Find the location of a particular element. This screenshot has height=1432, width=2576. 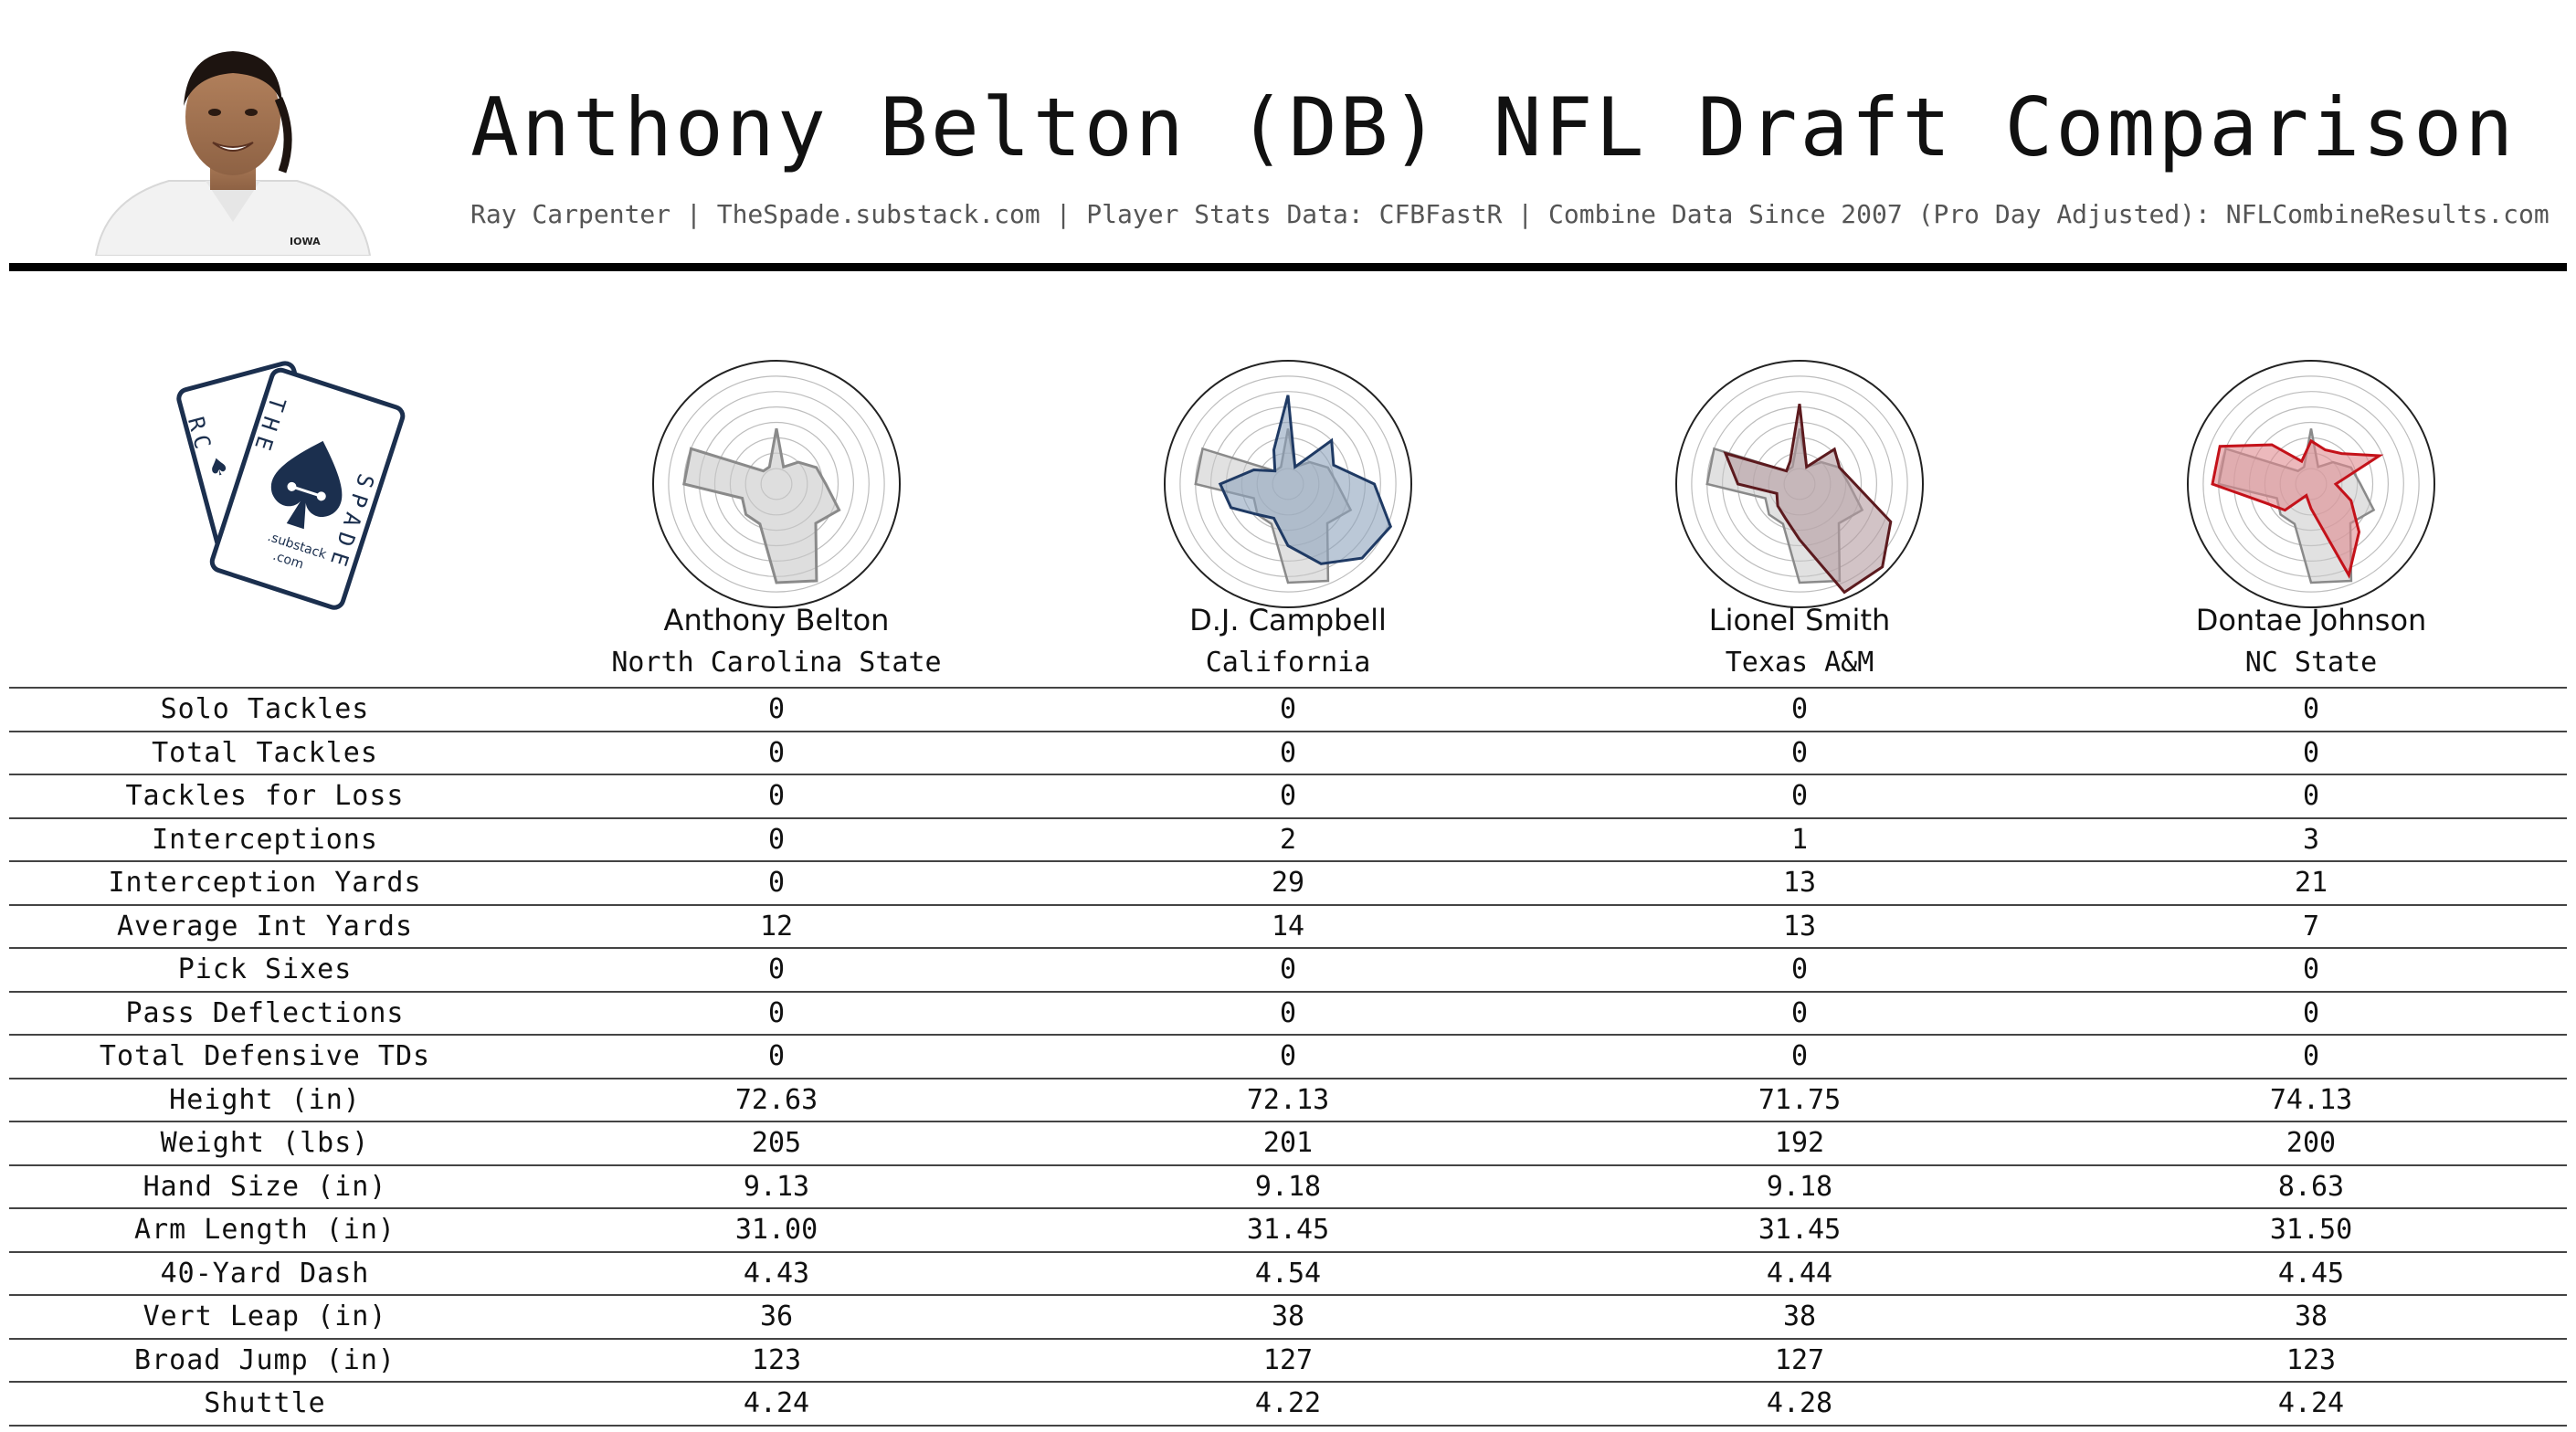

table-row: Weight (lbs) 205 201 192 200 is located at coordinates (1288, 1143).